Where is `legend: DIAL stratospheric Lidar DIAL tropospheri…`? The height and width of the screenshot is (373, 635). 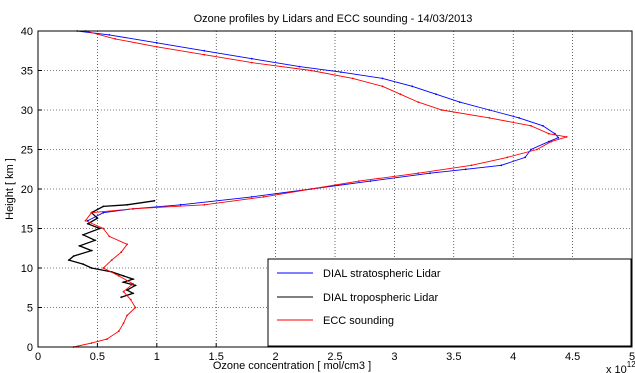
legend: DIAL stratospheric Lidar DIAL tropospheri… is located at coordinates (449, 302).